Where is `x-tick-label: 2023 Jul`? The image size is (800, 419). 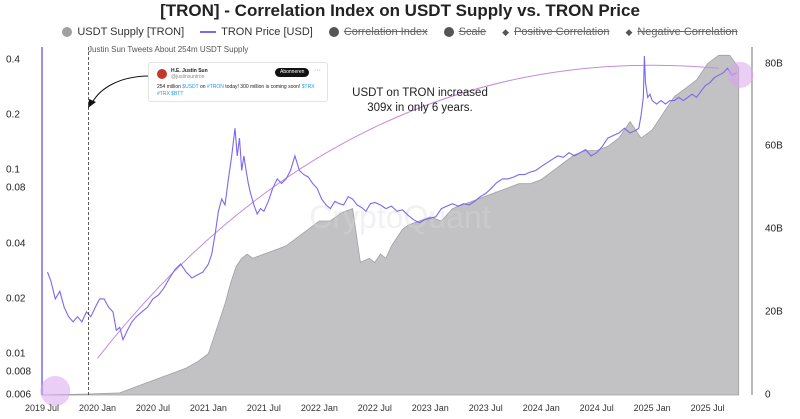
x-tick-label: 2023 Jul is located at coordinates (485, 408).